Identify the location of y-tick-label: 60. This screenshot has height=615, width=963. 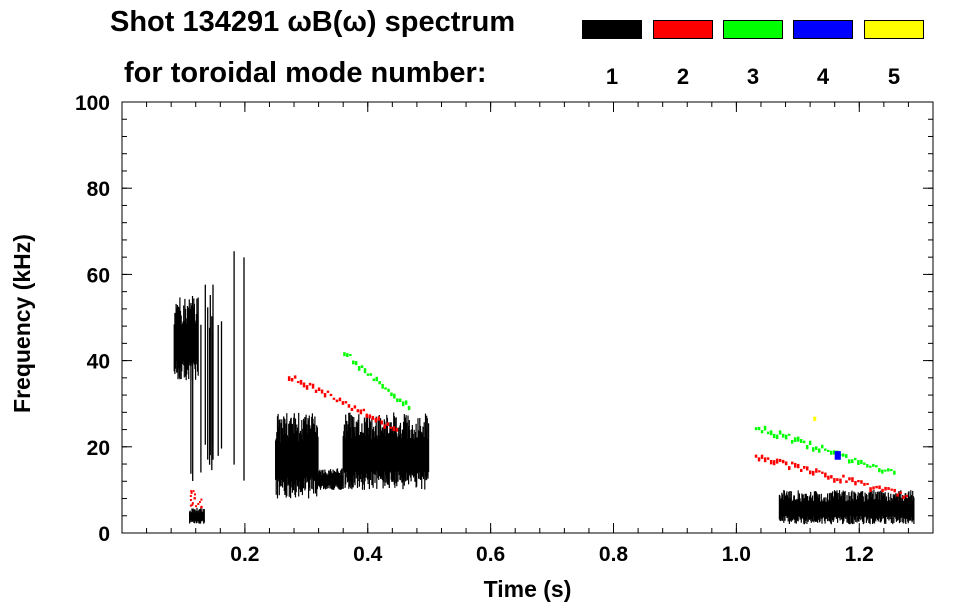
(98, 275).